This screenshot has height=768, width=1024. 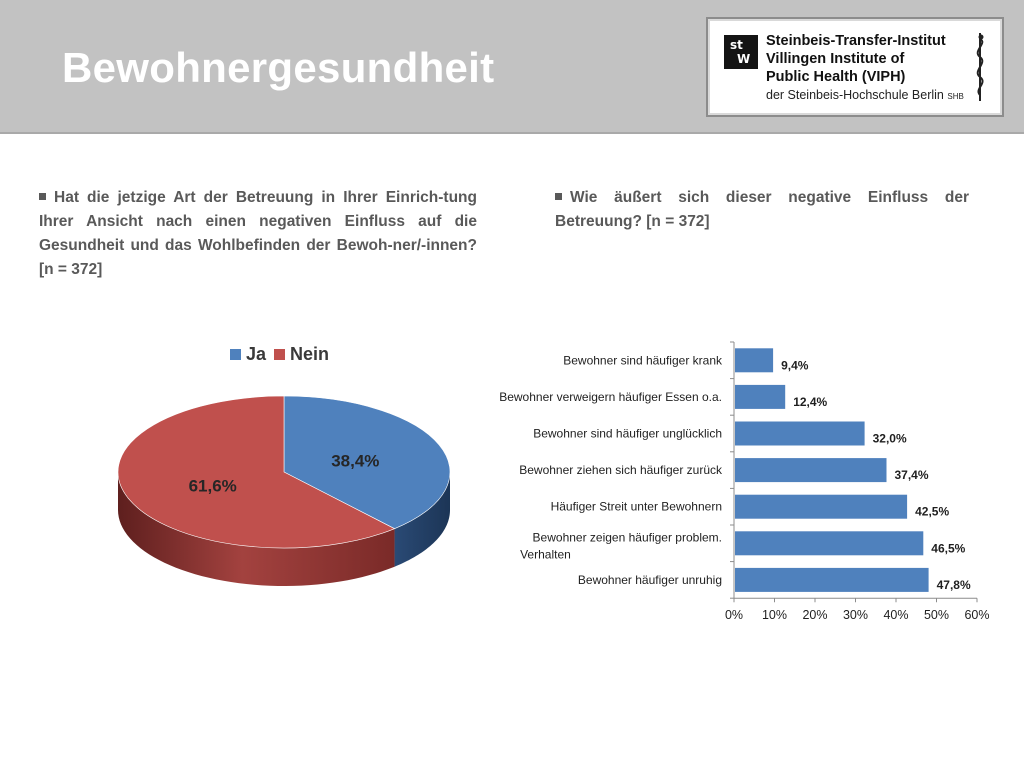 I want to click on pie-label-nein: 61,6%, so click(x=213, y=486).